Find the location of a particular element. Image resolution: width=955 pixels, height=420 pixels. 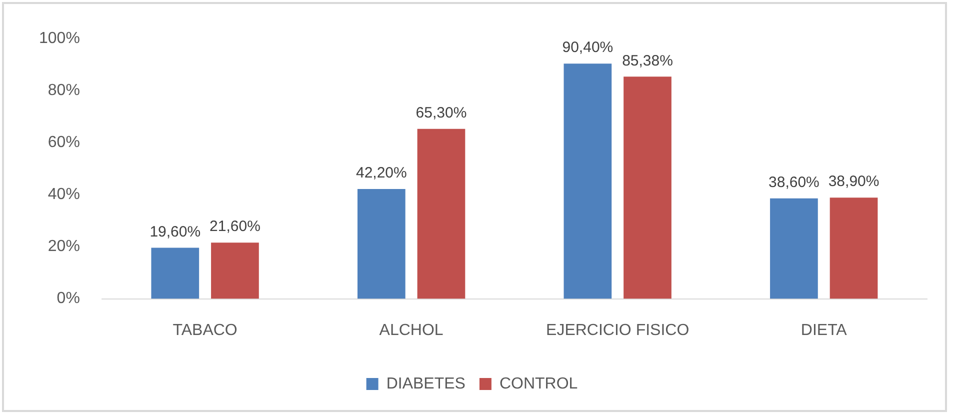

y-tick-label: 100% is located at coordinates (59, 39).